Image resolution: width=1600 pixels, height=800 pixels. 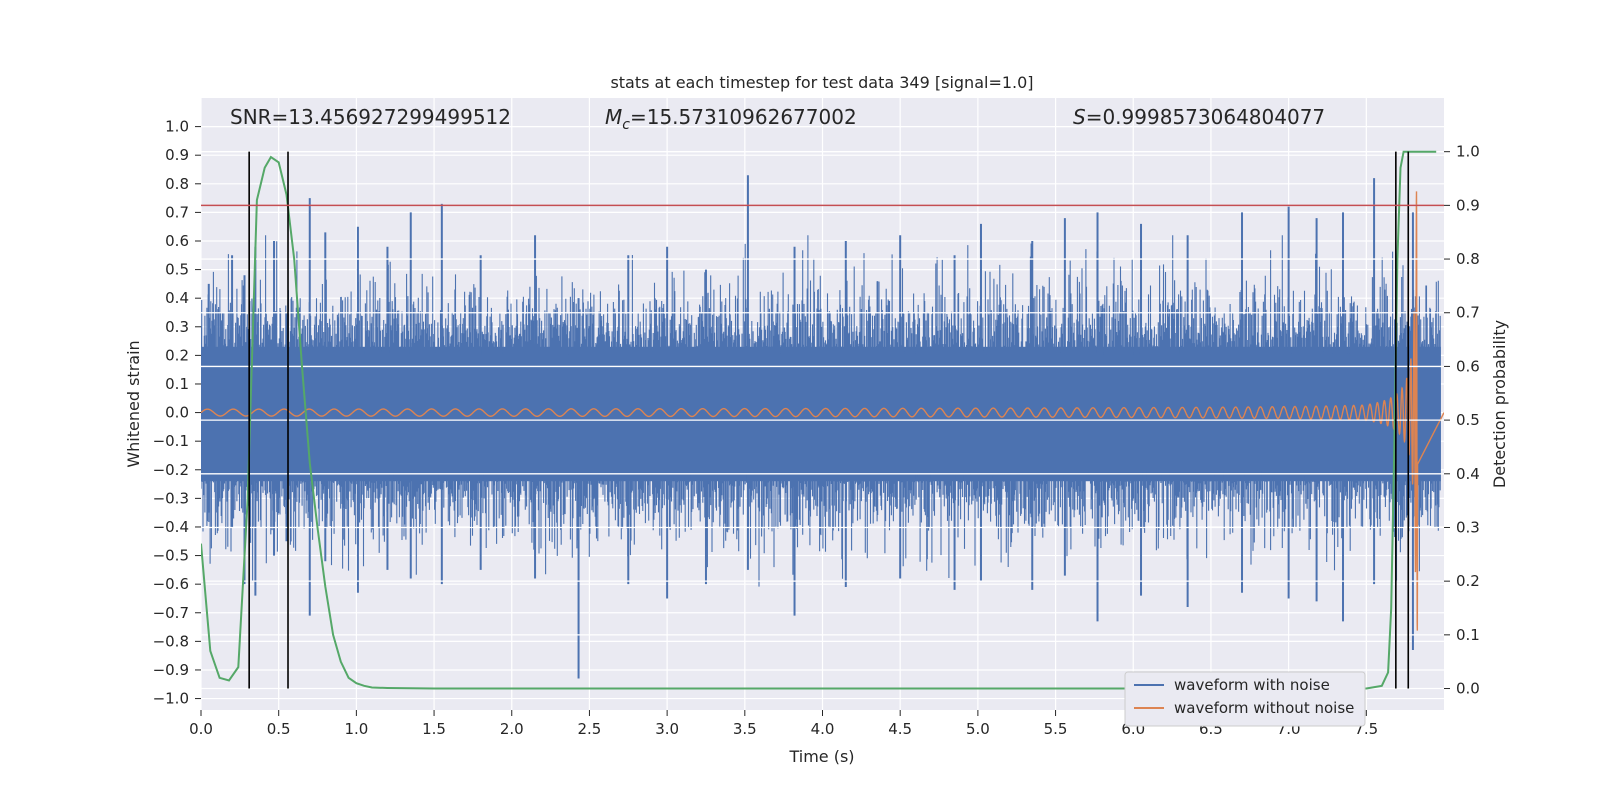 What do you see at coordinates (821, 756) in the screenshot?
I see `x-axis-label: Time (s)` at bounding box center [821, 756].